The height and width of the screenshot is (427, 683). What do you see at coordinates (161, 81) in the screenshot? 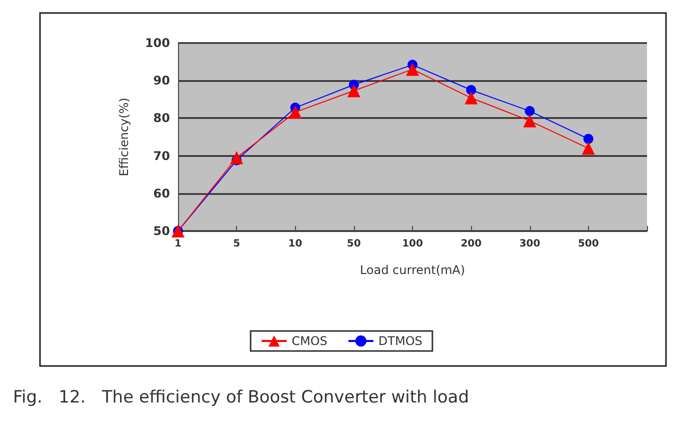
I see `y-tick-label: 90` at bounding box center [161, 81].